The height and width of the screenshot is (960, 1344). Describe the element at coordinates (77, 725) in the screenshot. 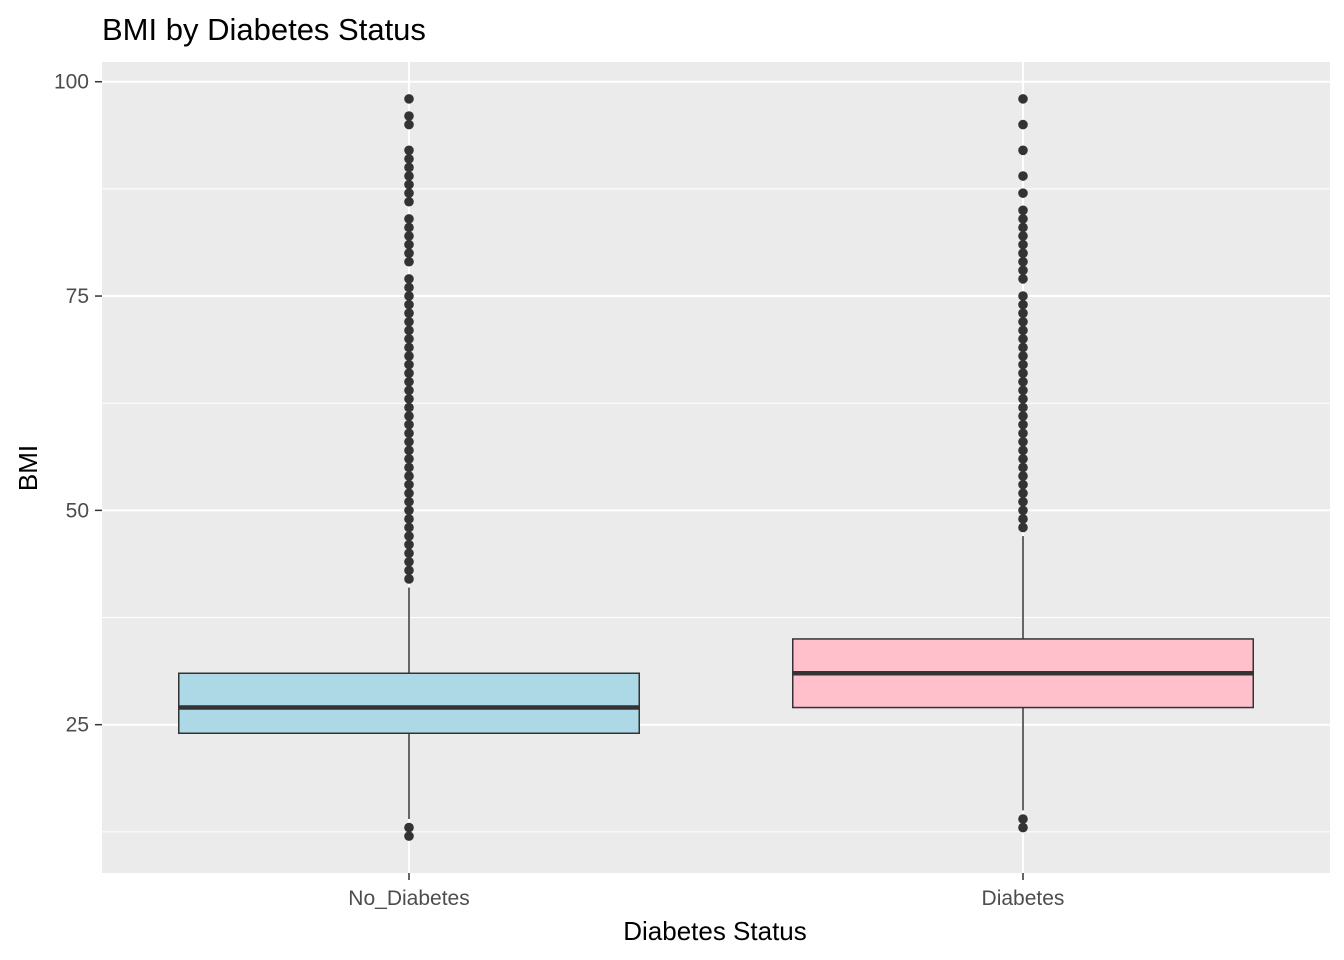

I see `y-tick-label: 25` at that location.